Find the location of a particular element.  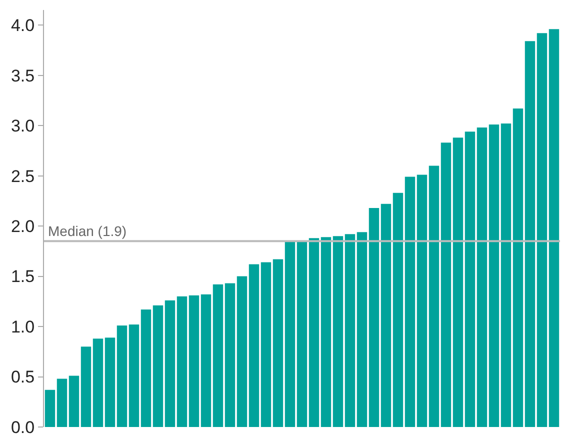

y-tick-label: 1.5 is located at coordinates (22, 276).